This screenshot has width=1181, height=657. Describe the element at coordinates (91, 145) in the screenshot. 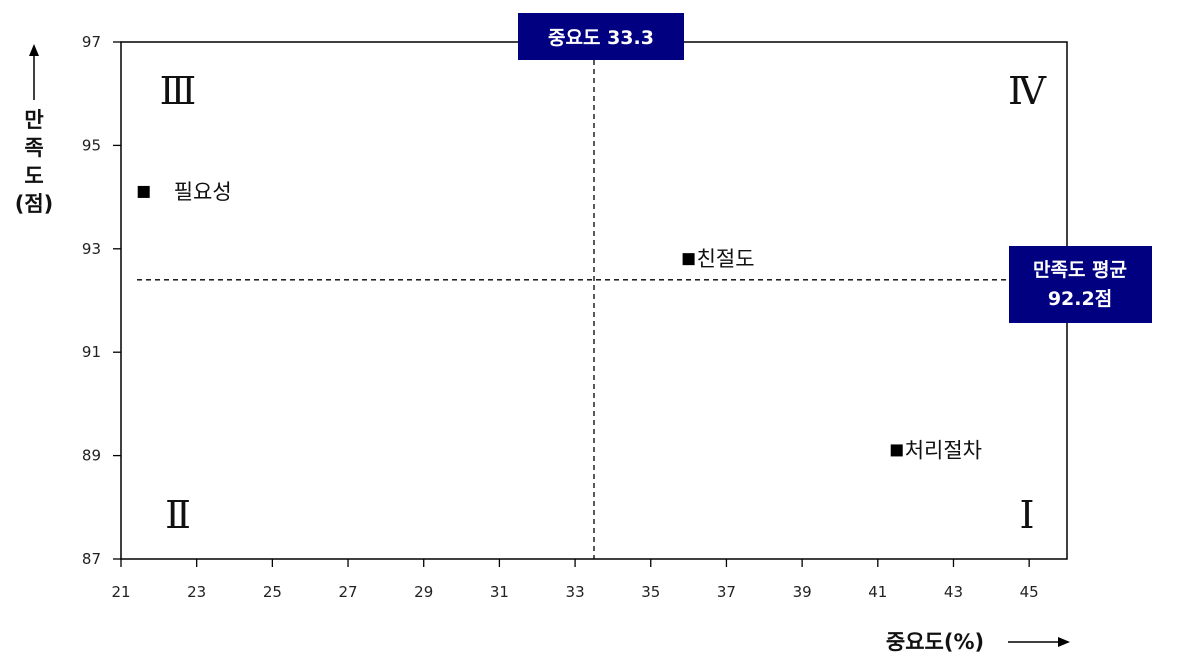

I see `y-tick-label: 95` at that location.